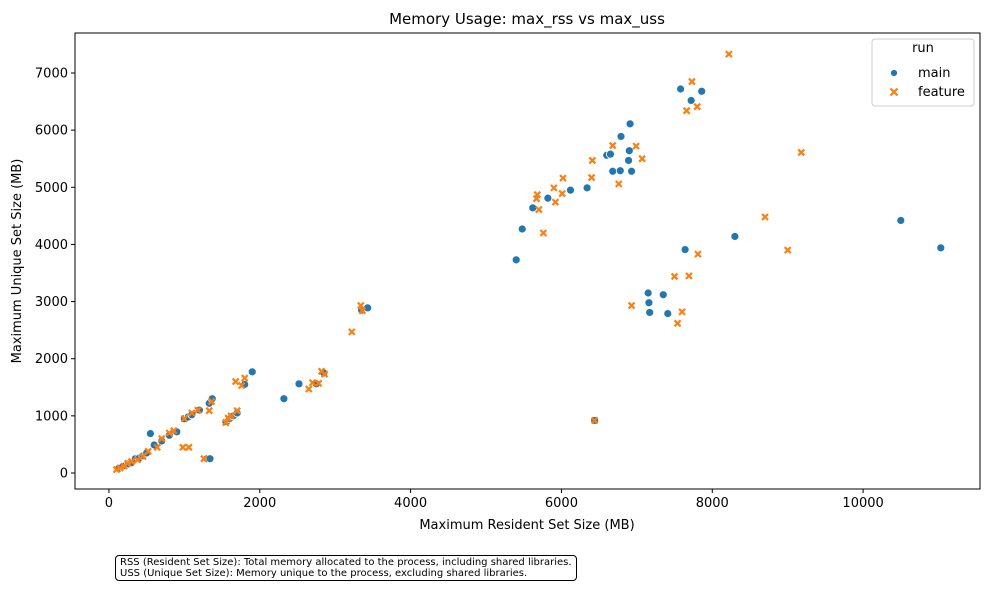  I want to click on legend-label-main: main, so click(934, 73).